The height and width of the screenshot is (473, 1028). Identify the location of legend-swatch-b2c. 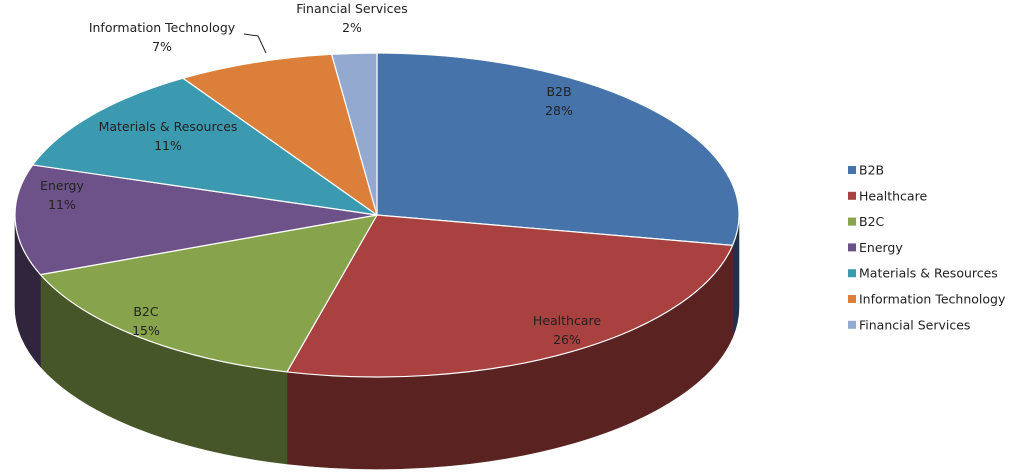
(852, 221).